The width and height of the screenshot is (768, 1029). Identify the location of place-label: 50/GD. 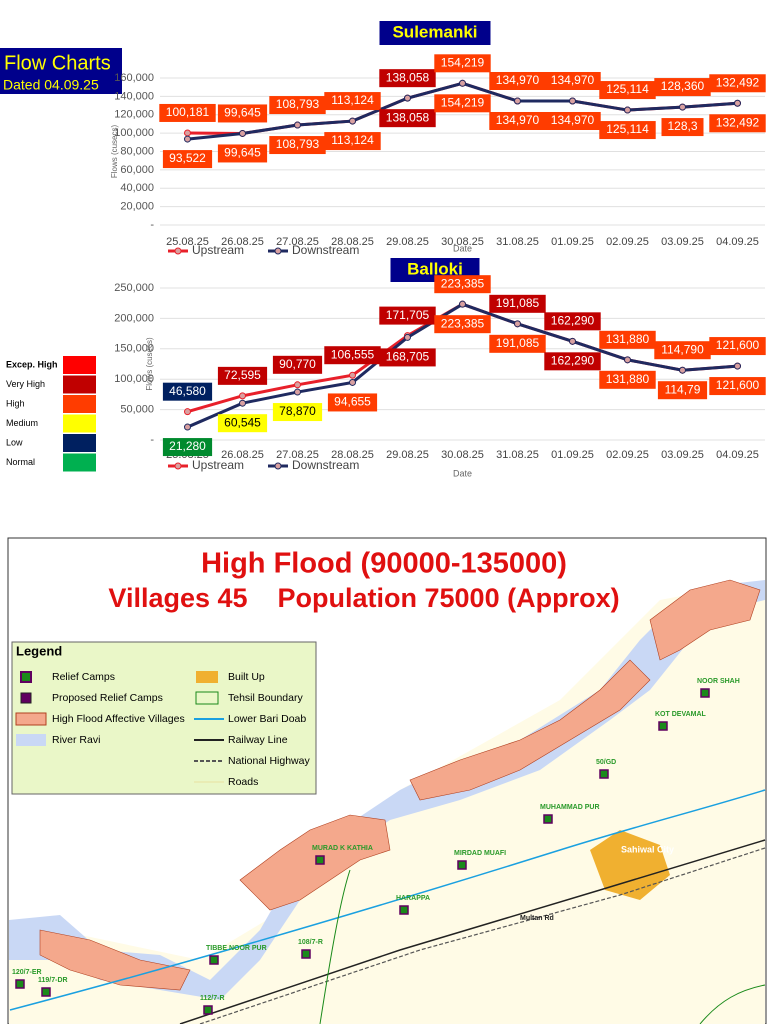
(606, 762).